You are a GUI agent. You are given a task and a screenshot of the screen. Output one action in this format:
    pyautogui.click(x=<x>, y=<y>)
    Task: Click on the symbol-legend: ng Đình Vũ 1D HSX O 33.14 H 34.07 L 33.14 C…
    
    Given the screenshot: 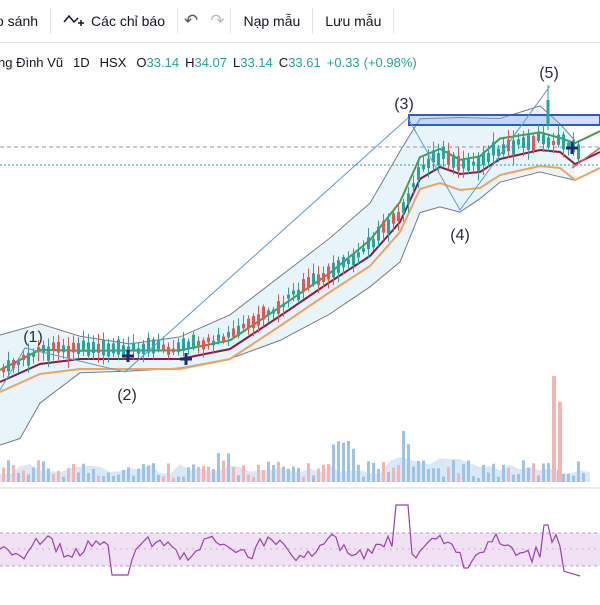 What is the action you would take?
    pyautogui.click(x=208, y=62)
    